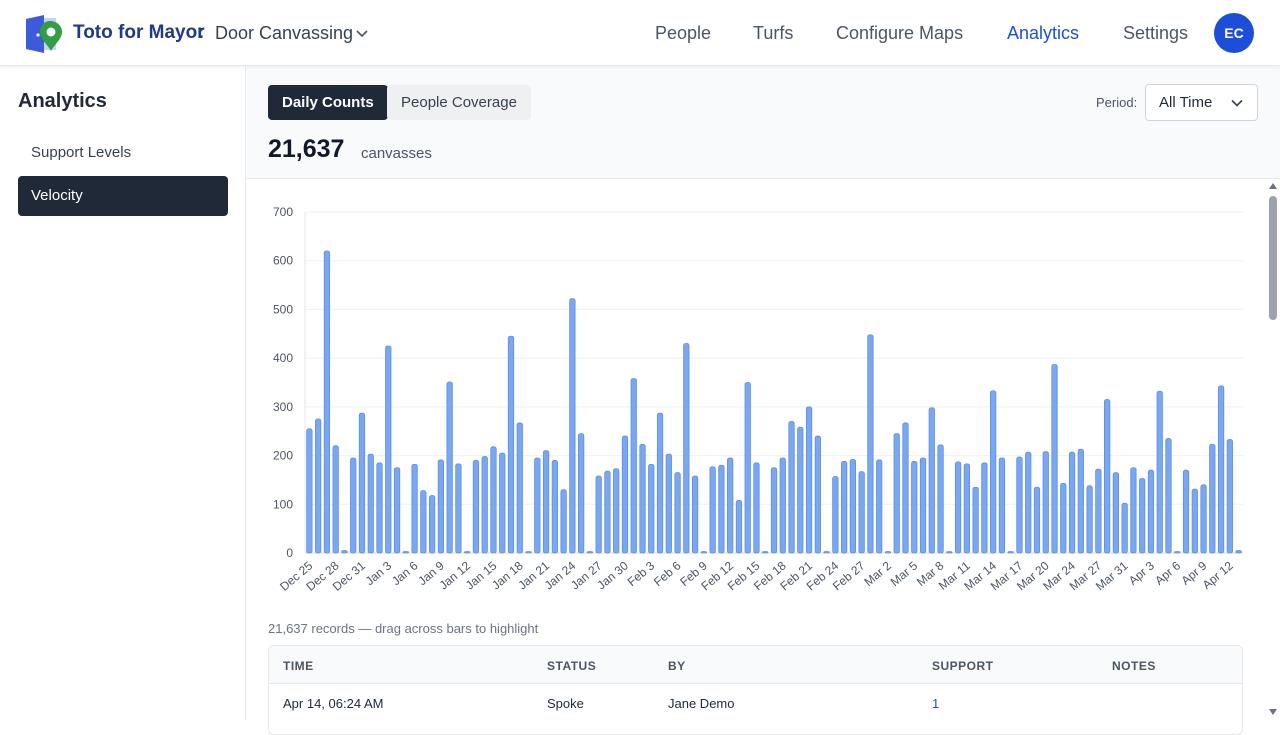 The image size is (1280, 735). I want to click on sidebar-item-velocity: Velocity, so click(123, 196).